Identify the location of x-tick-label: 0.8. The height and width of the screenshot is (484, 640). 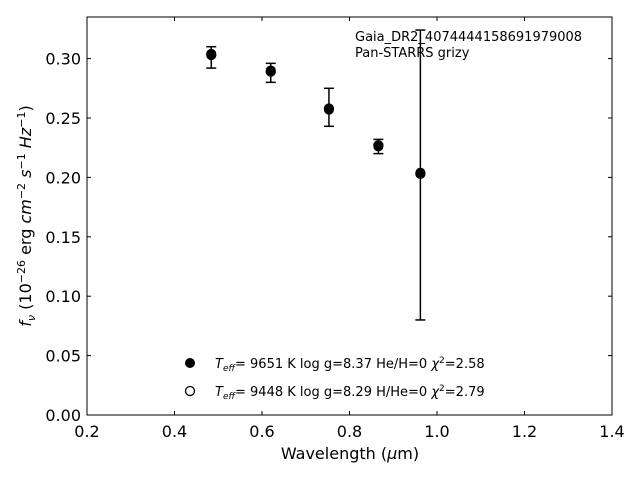
(349, 431).